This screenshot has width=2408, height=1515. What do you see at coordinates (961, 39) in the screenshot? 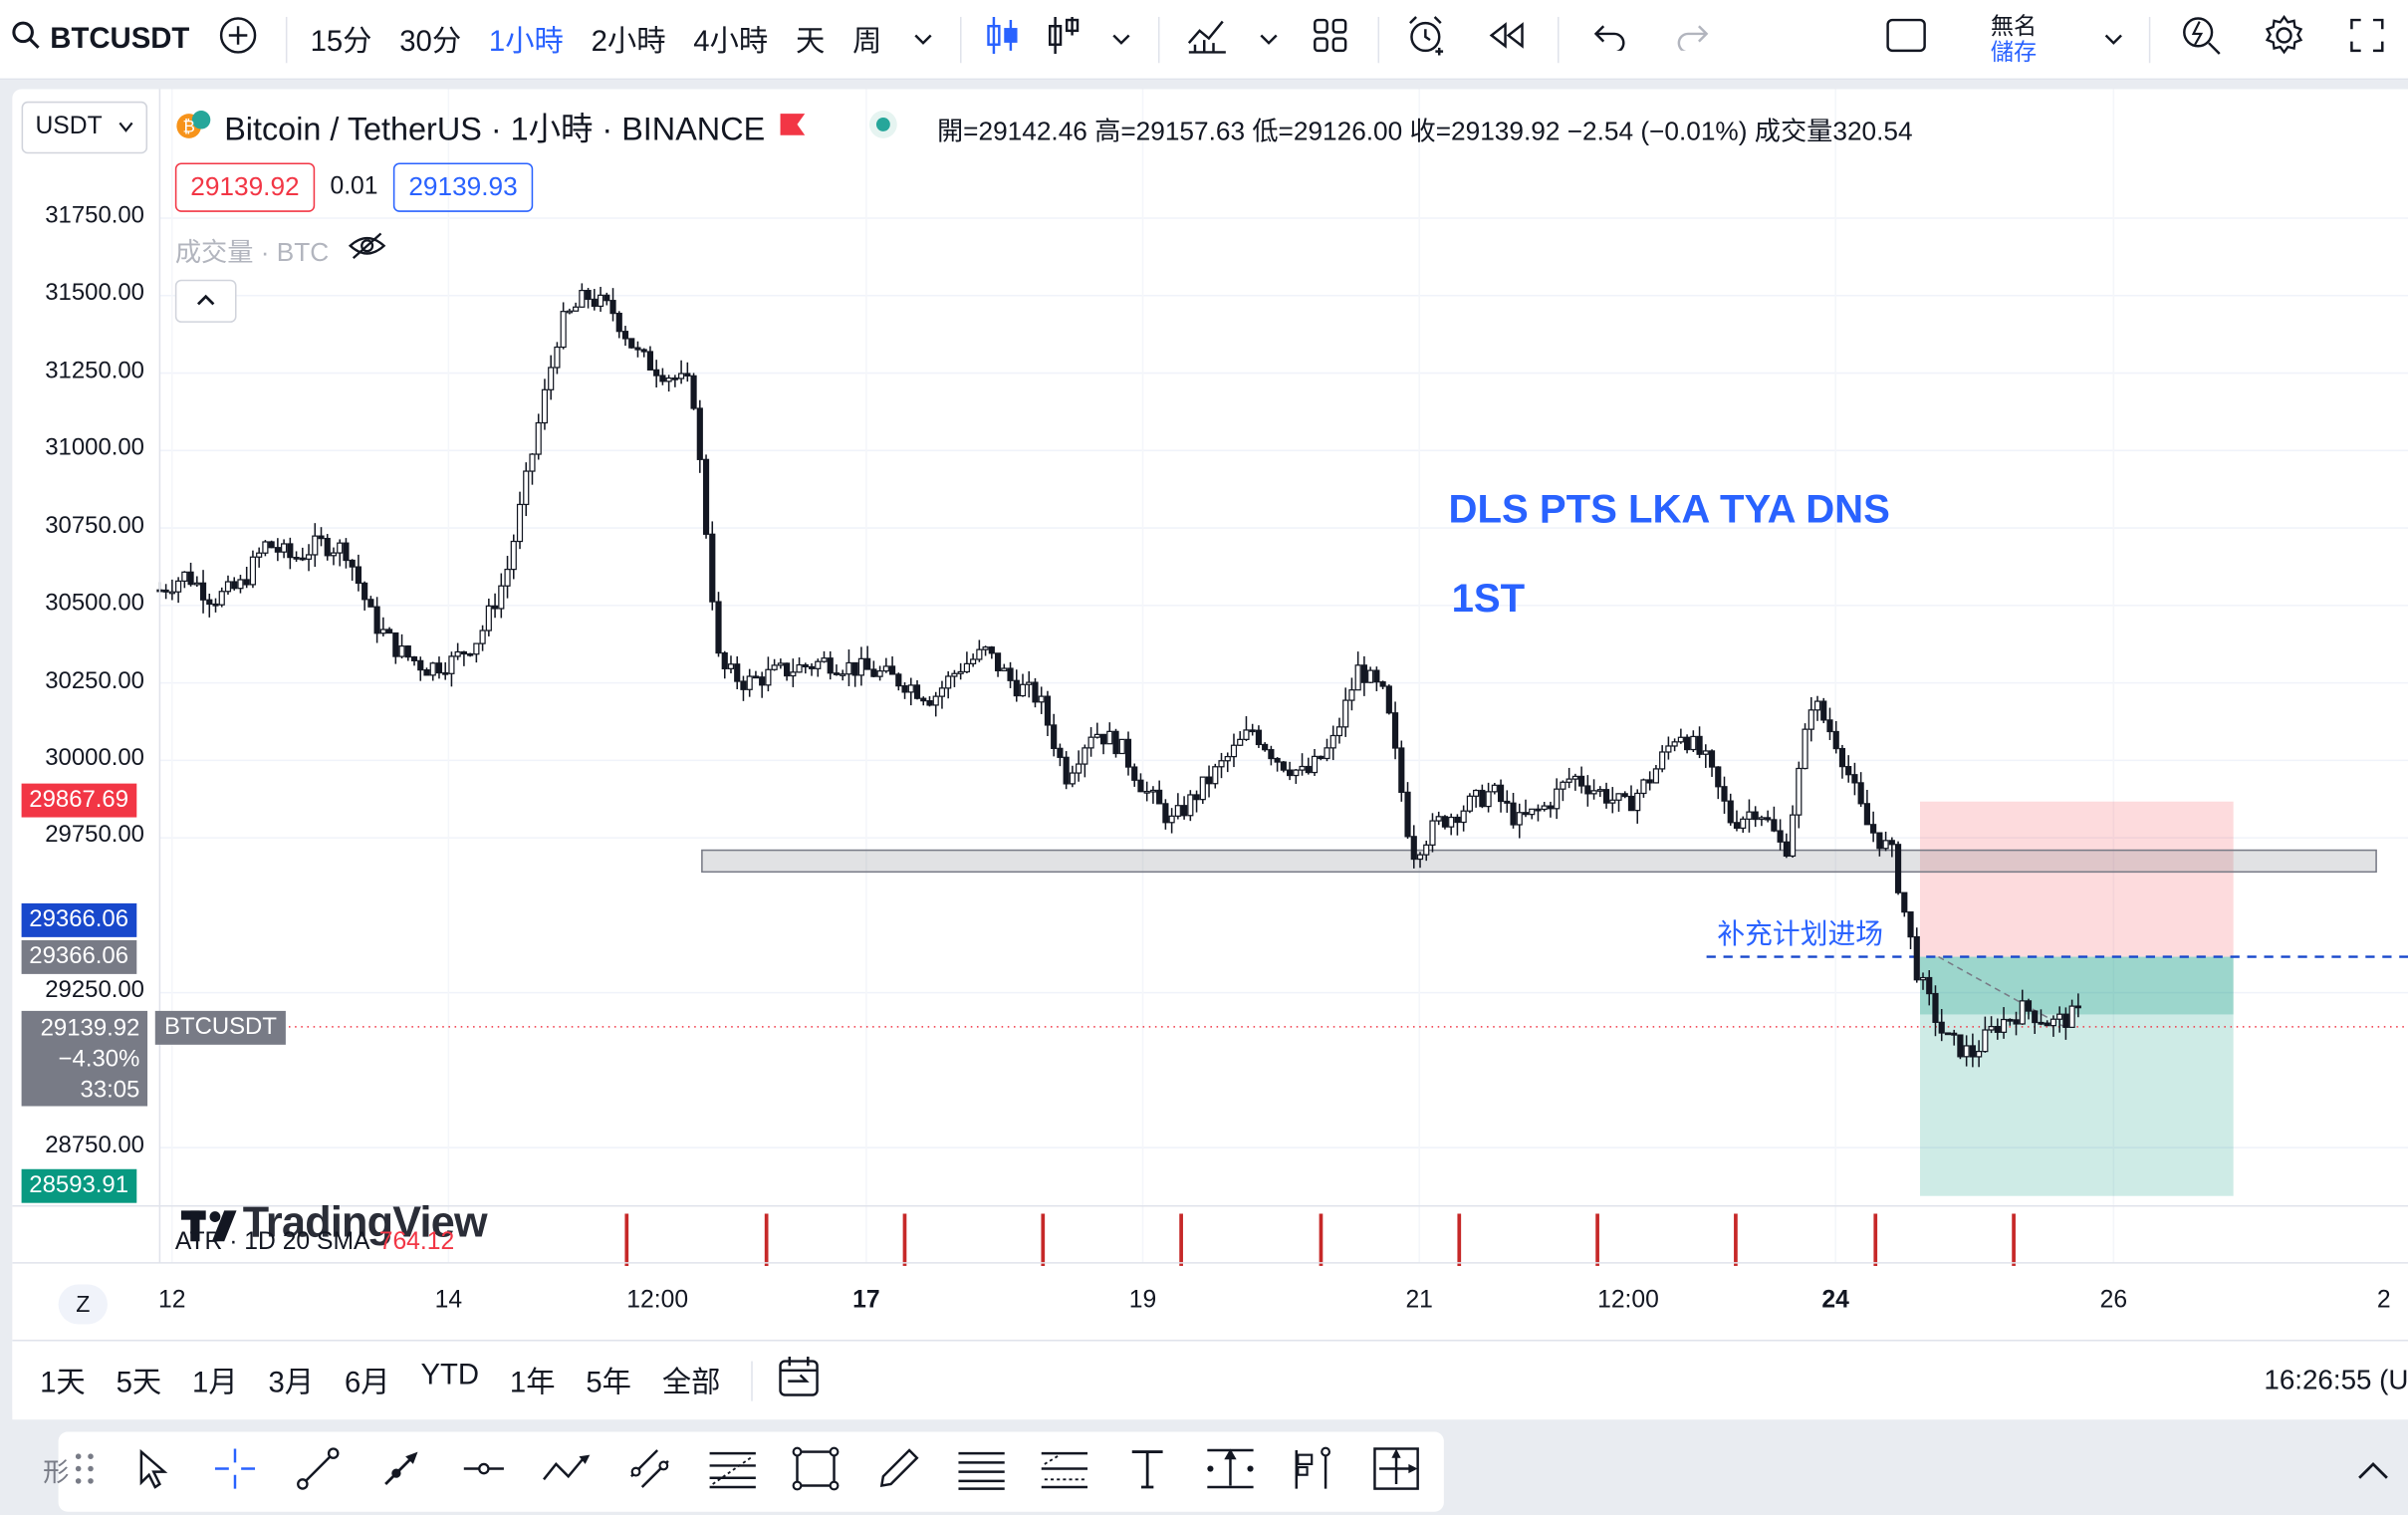
I see `separator` at bounding box center [961, 39].